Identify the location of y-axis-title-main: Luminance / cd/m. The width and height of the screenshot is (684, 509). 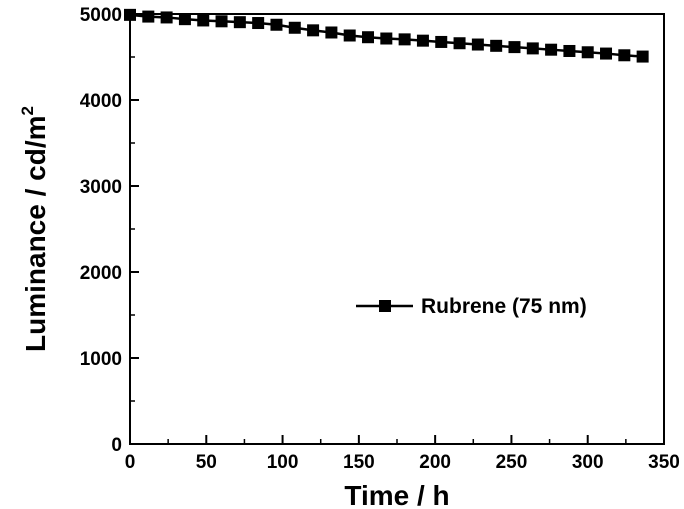
(35, 233).